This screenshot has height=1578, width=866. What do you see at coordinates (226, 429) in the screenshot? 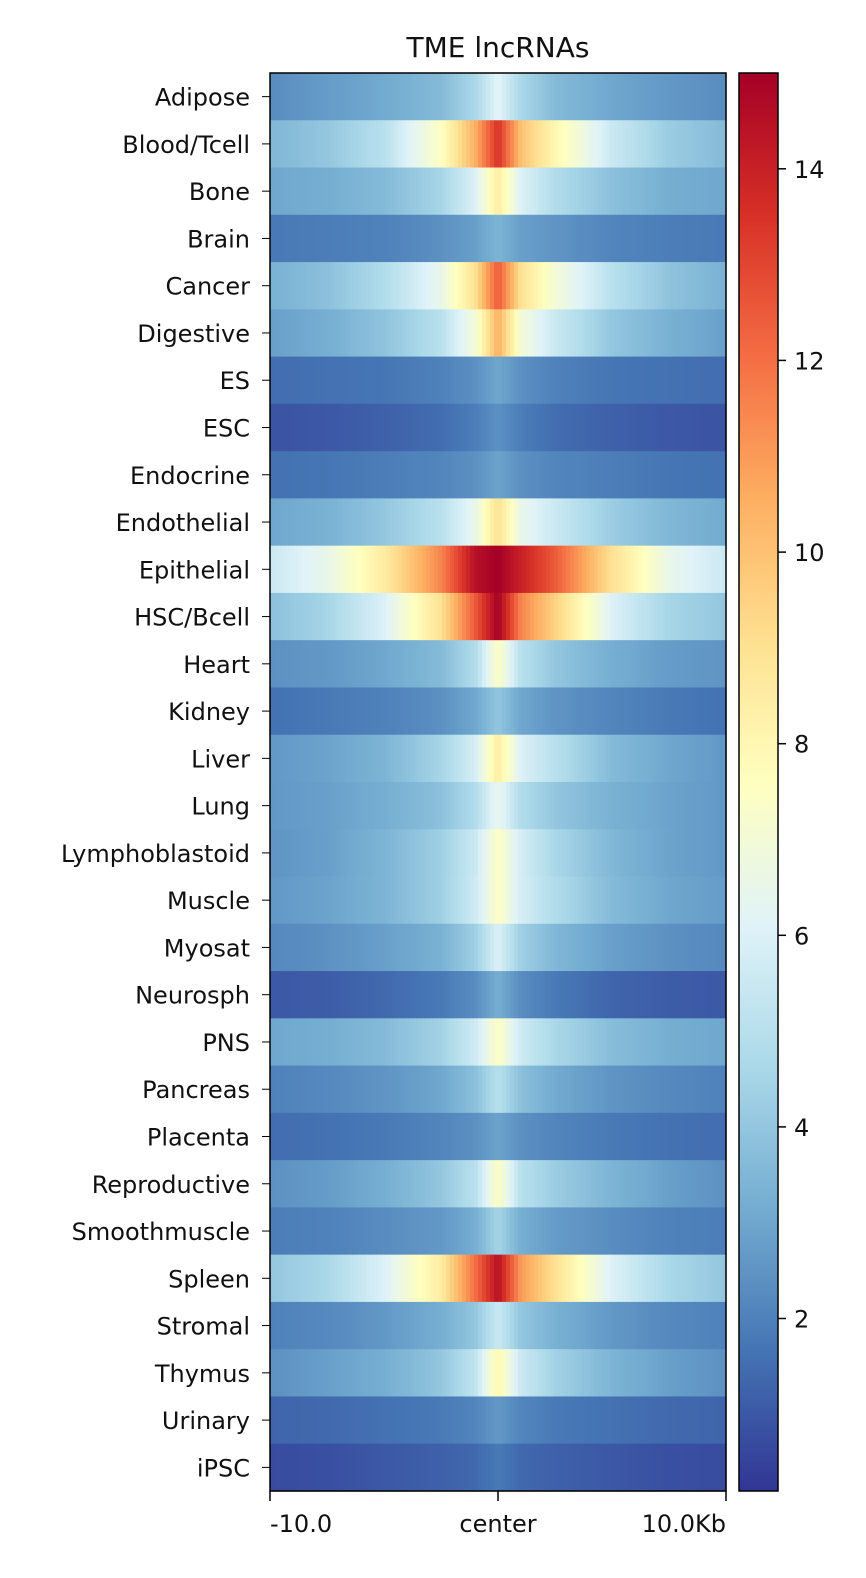
I see `row-label: ESC` at bounding box center [226, 429].